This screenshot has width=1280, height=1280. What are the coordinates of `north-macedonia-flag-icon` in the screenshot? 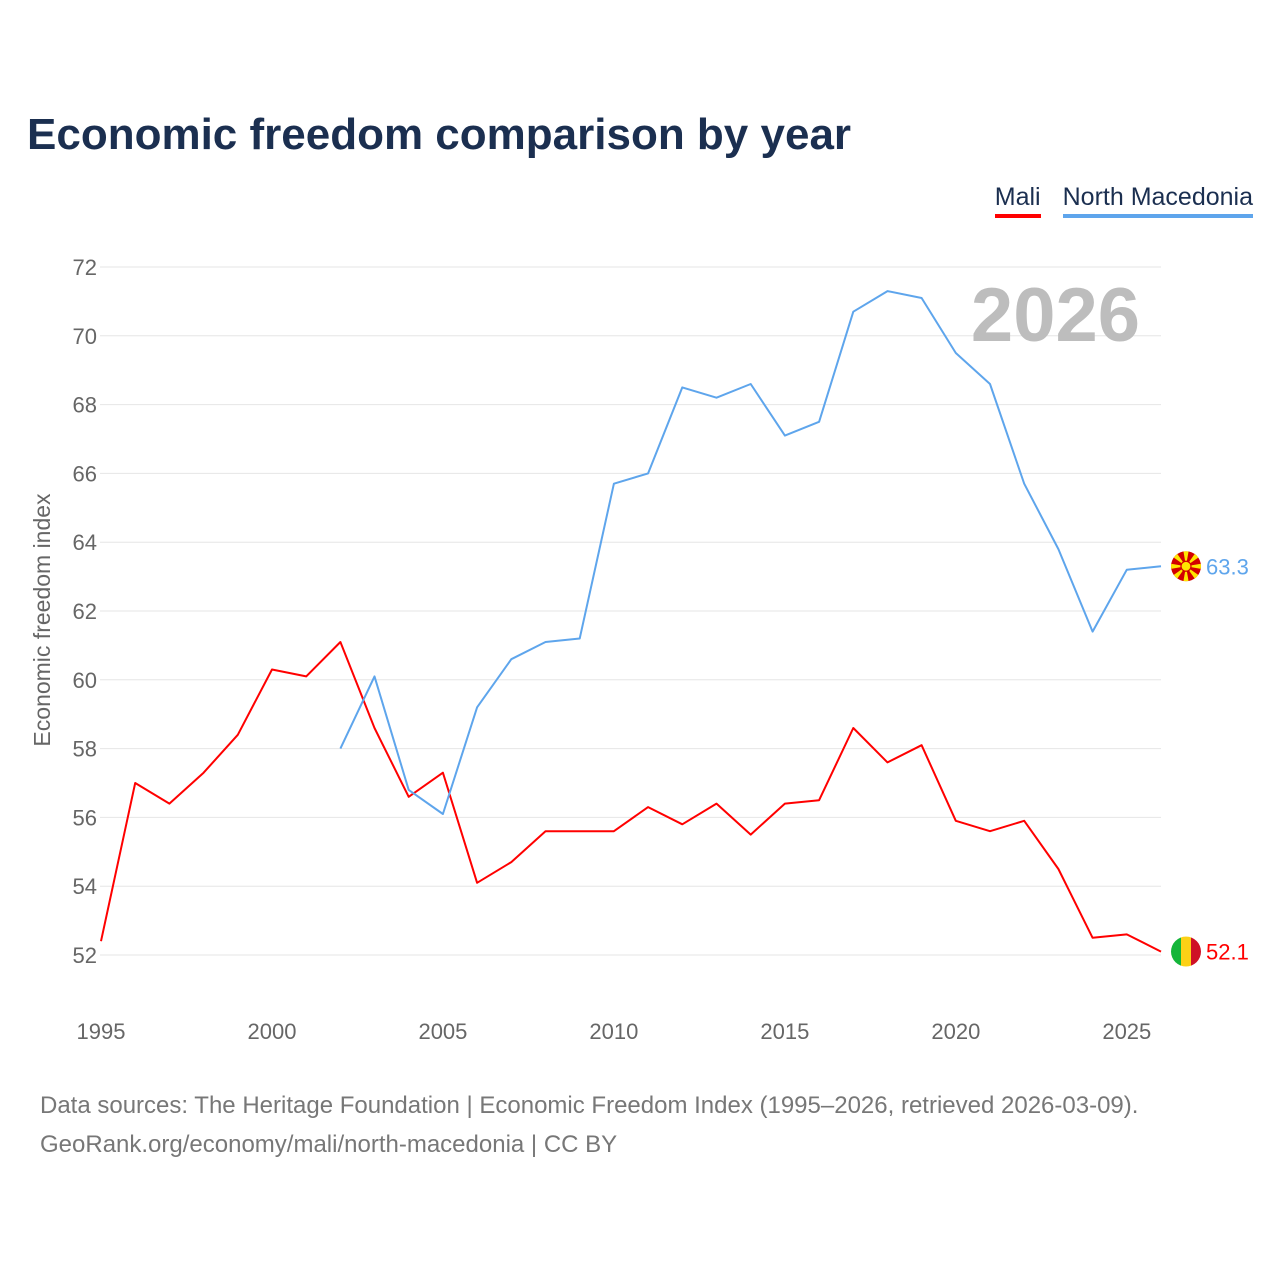 It's located at (1186, 566).